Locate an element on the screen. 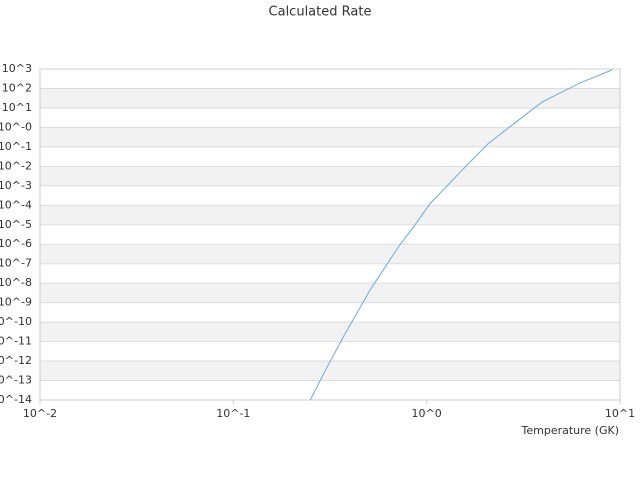 The width and height of the screenshot is (640, 480). y-tick-label: 10^-12 is located at coordinates (16, 360).